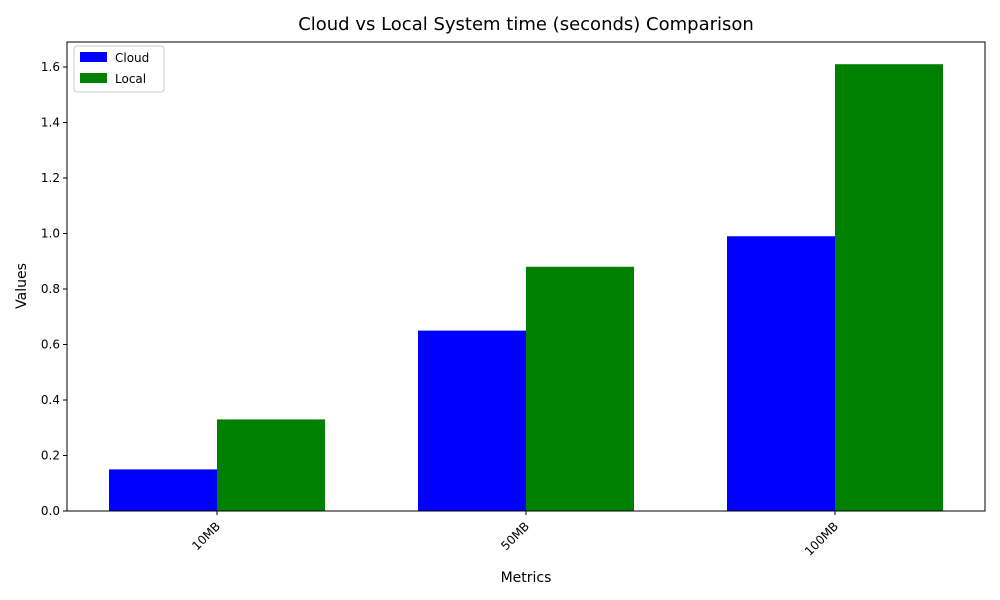  What do you see at coordinates (163, 490) in the screenshot?
I see `bar-cloud-10mb` at bounding box center [163, 490].